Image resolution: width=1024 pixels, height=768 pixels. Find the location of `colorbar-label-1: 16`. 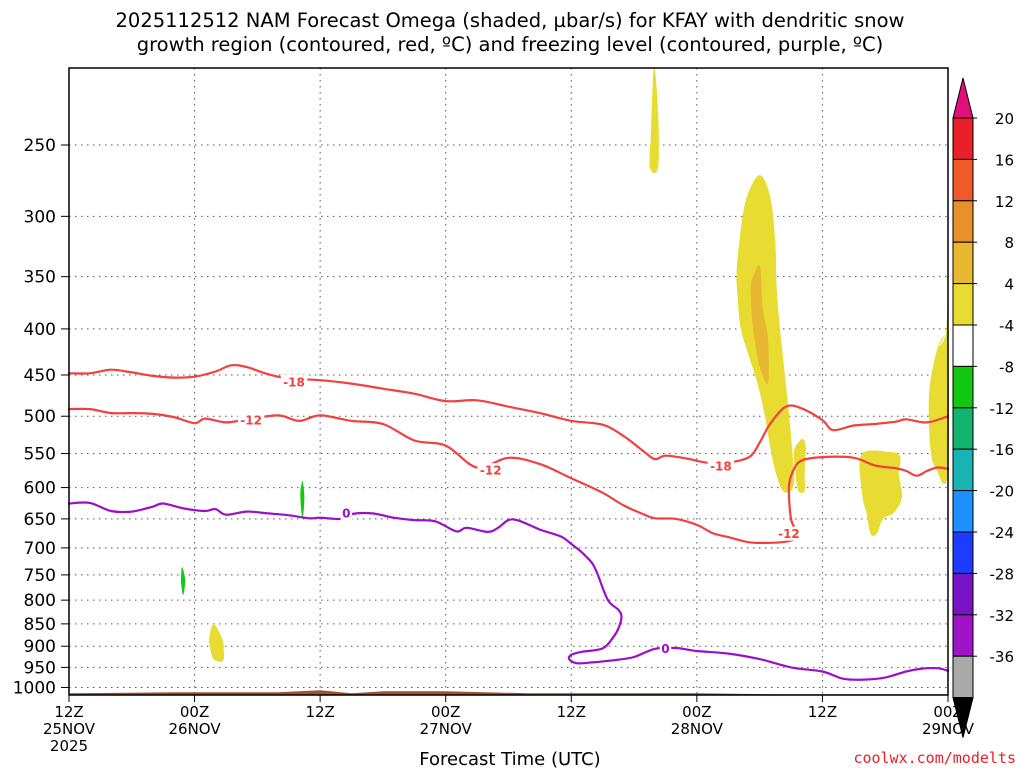

colorbar-label-1: 16 is located at coordinates (1004, 160).